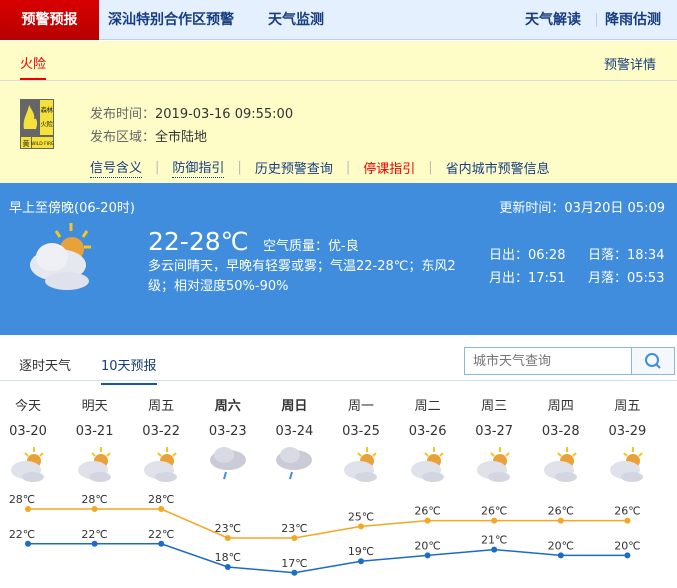  I want to click on search-button, so click(652, 361).